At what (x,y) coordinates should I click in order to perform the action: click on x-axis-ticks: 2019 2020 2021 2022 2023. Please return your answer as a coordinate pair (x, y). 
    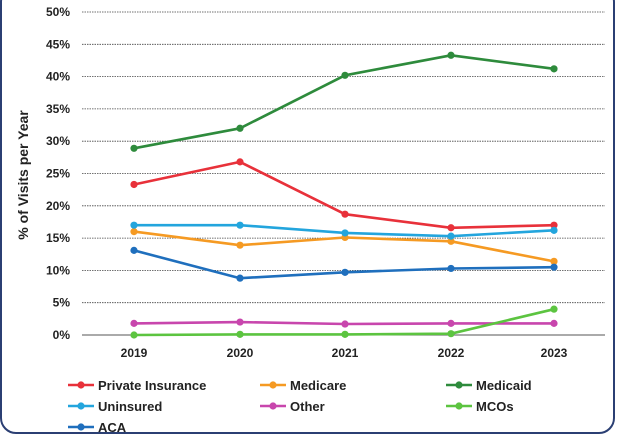
    Looking at the image, I should click on (344, 353).